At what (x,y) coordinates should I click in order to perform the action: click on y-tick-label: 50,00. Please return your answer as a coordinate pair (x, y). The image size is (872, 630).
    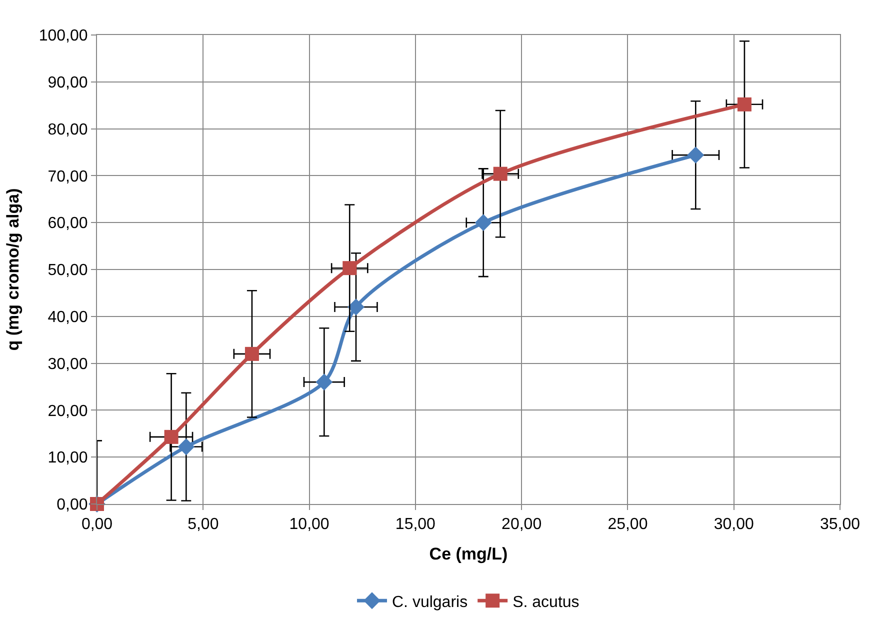
    Looking at the image, I should click on (68, 271).